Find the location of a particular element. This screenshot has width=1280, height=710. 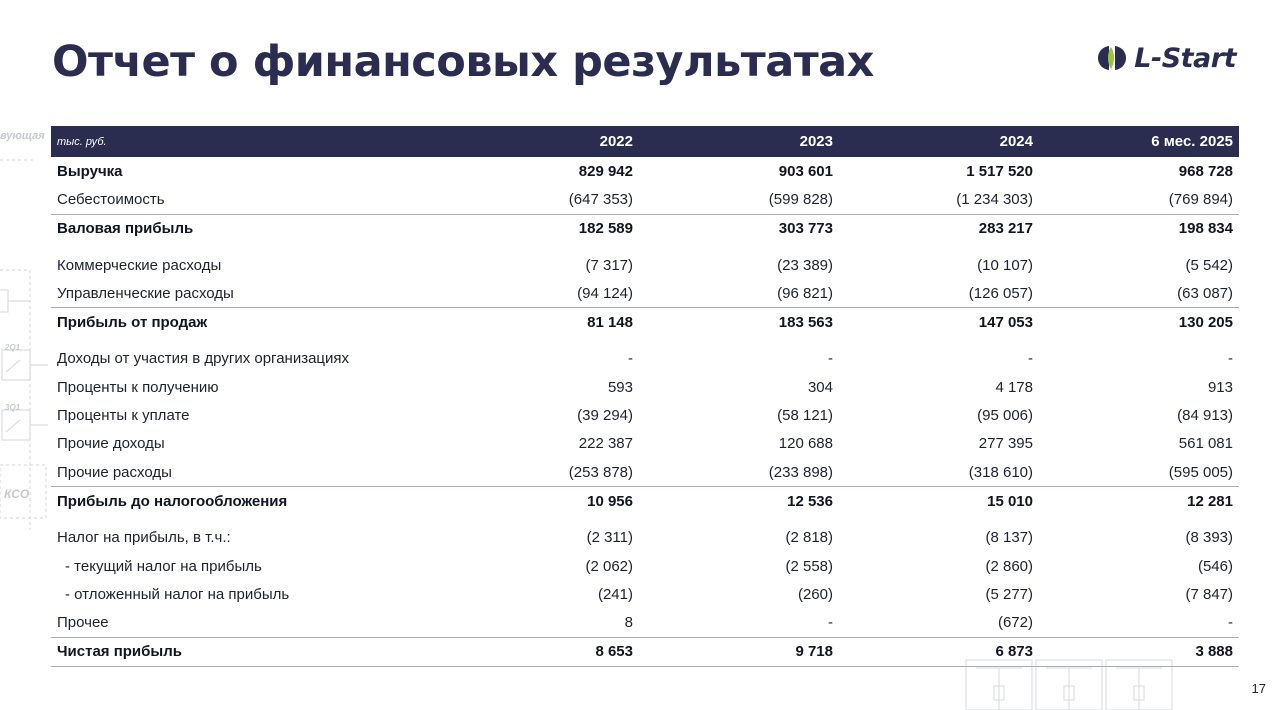

value-cell: (7 847) is located at coordinates (1209, 594).